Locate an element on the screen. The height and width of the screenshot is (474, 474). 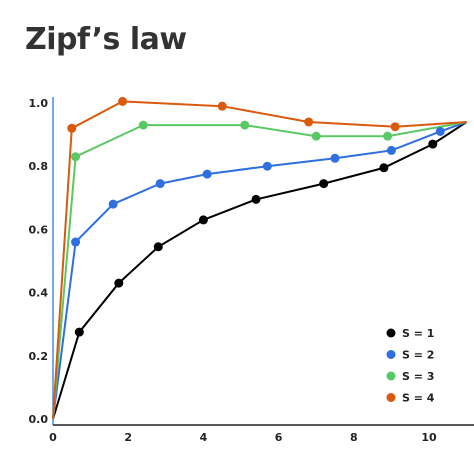
x-tick-label: 8 is located at coordinates (354, 437).